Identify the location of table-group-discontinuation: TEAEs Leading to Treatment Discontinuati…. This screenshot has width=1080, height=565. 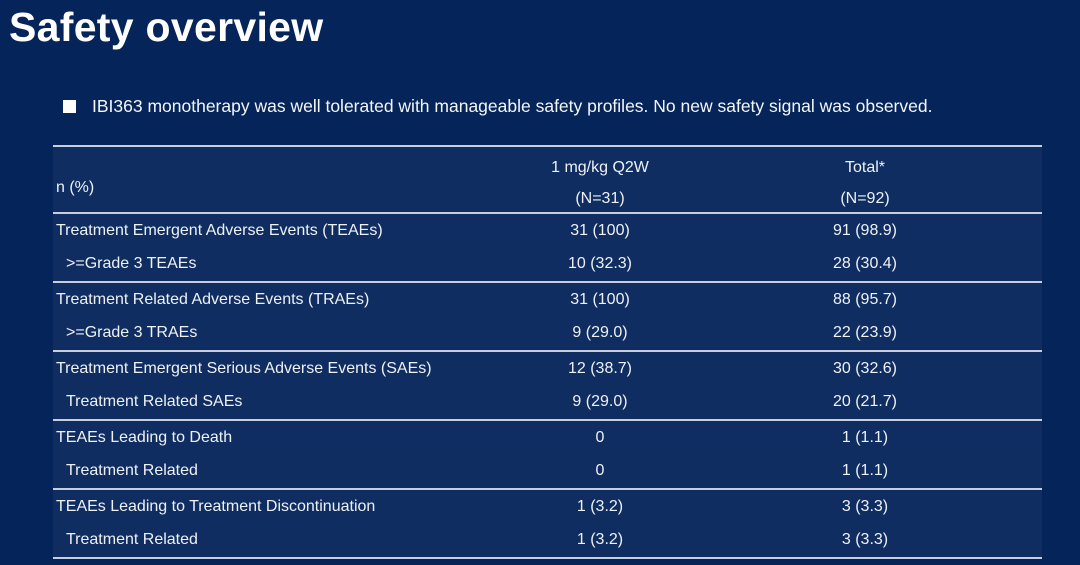
(547, 524).